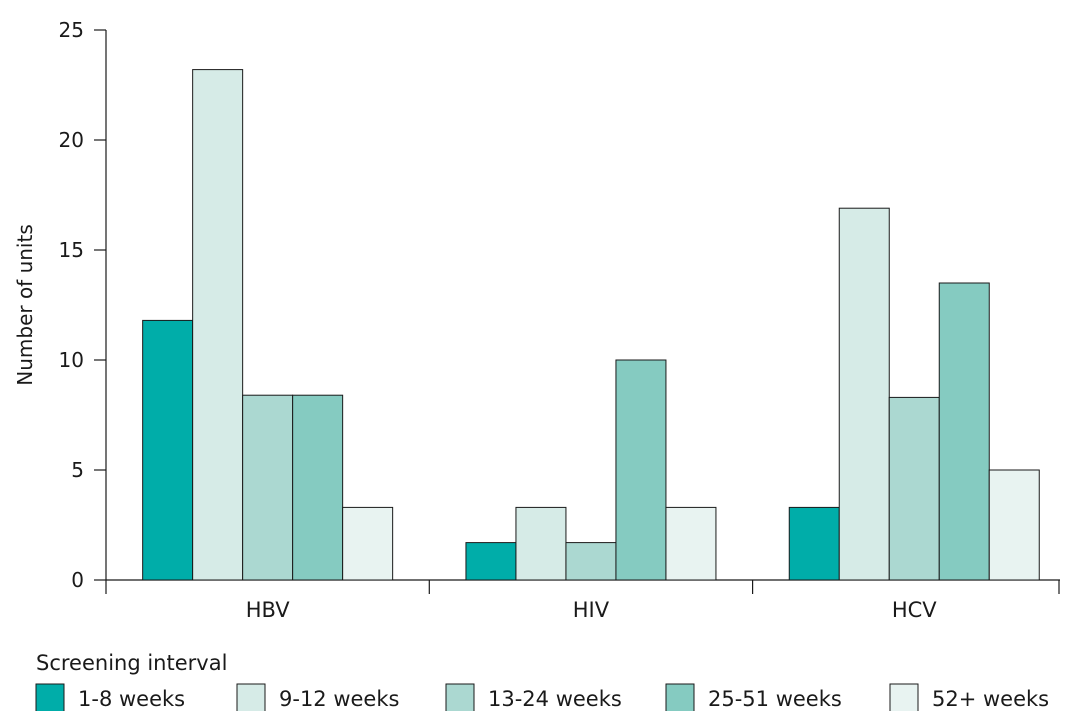  What do you see at coordinates (914, 610) in the screenshot?
I see `x-tick-label: HCV` at bounding box center [914, 610].